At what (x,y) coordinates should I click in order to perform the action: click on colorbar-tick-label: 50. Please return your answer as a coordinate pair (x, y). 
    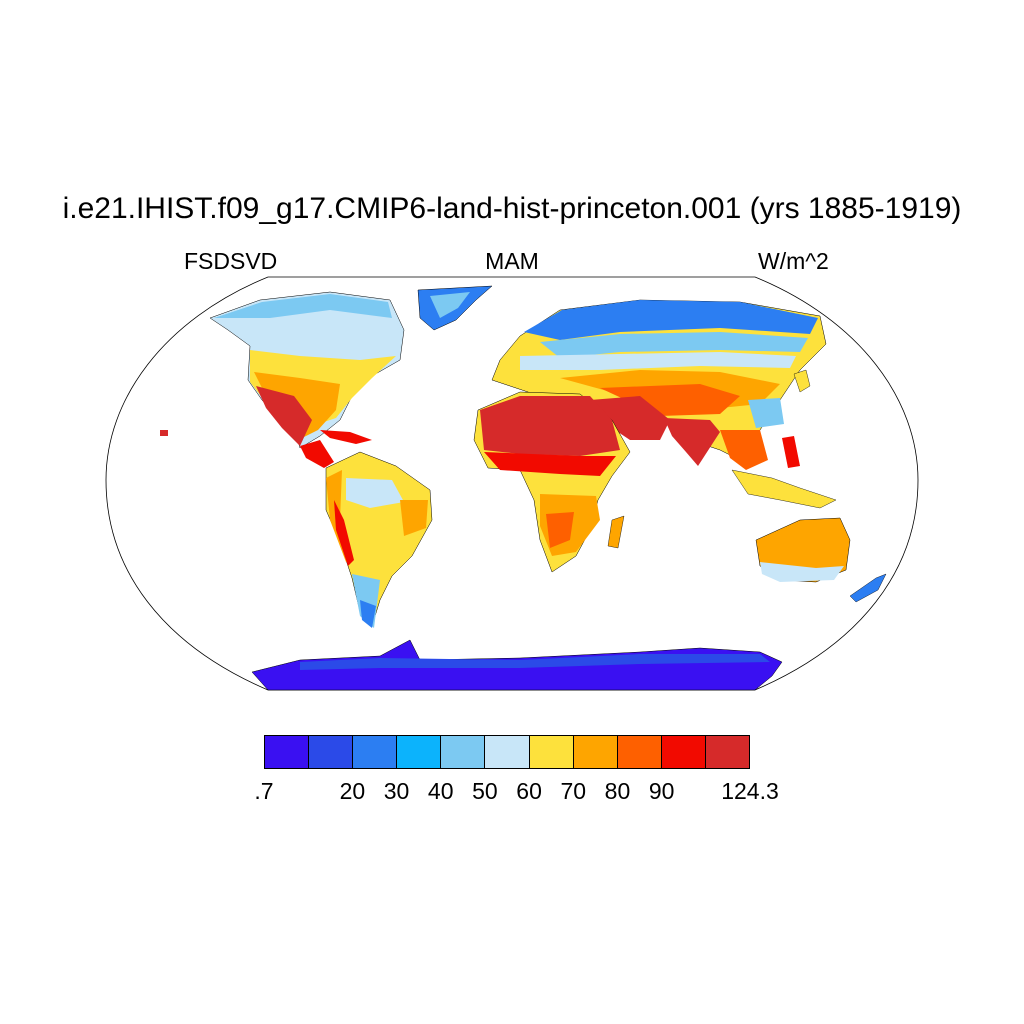
    Looking at the image, I should click on (485, 791).